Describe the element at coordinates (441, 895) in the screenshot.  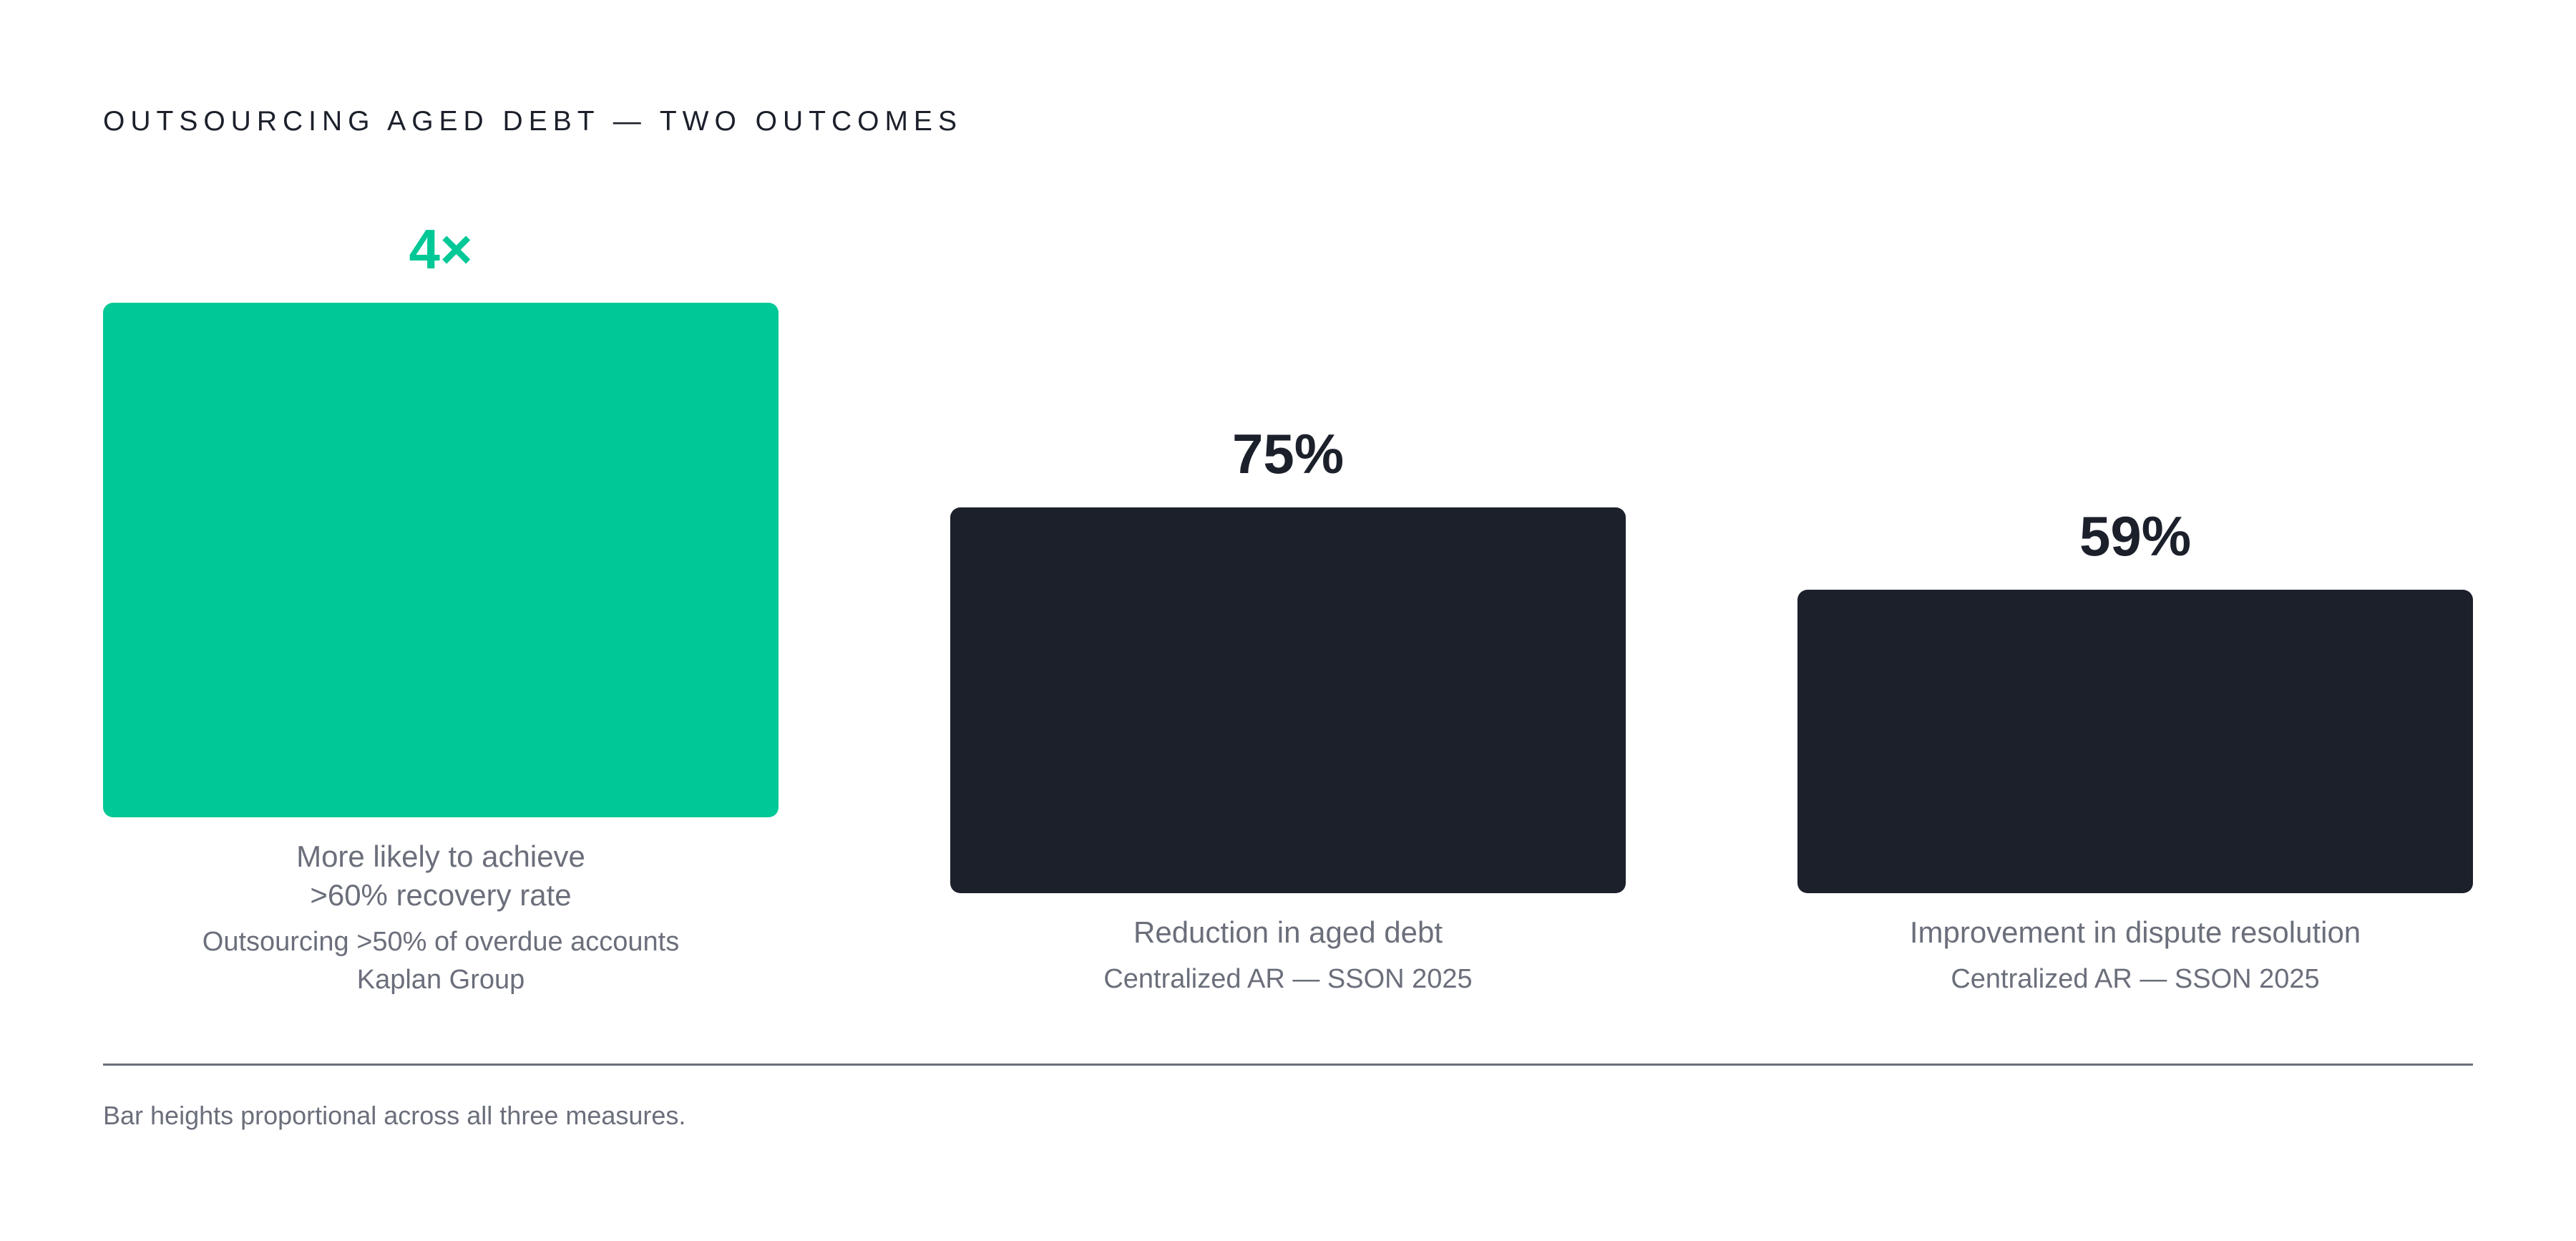
I see `category-label-line: >60% recovery rate` at that location.